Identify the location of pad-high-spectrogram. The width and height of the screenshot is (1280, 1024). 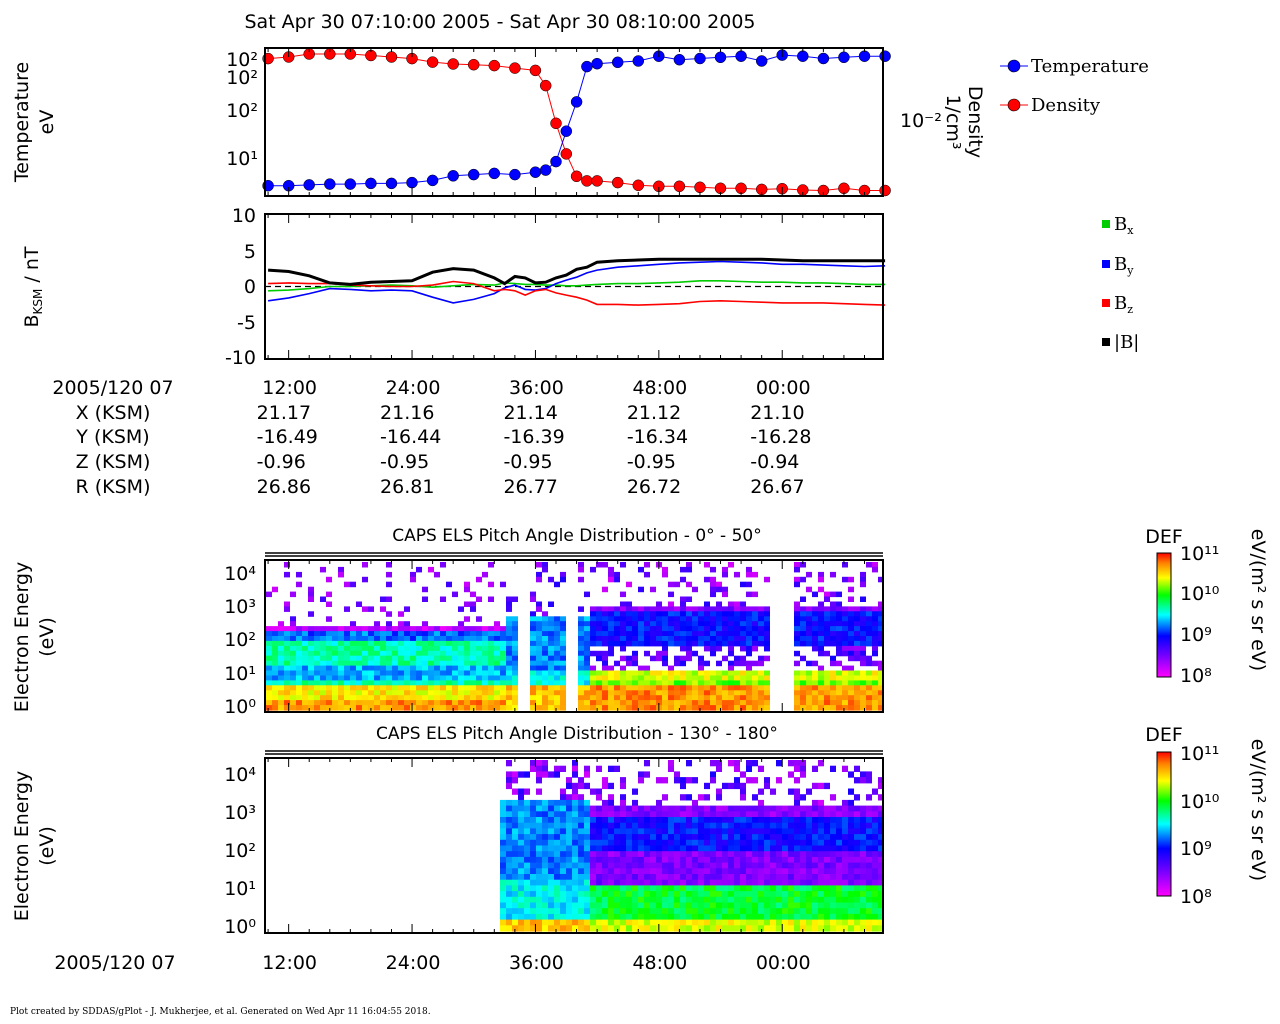
(692, 846).